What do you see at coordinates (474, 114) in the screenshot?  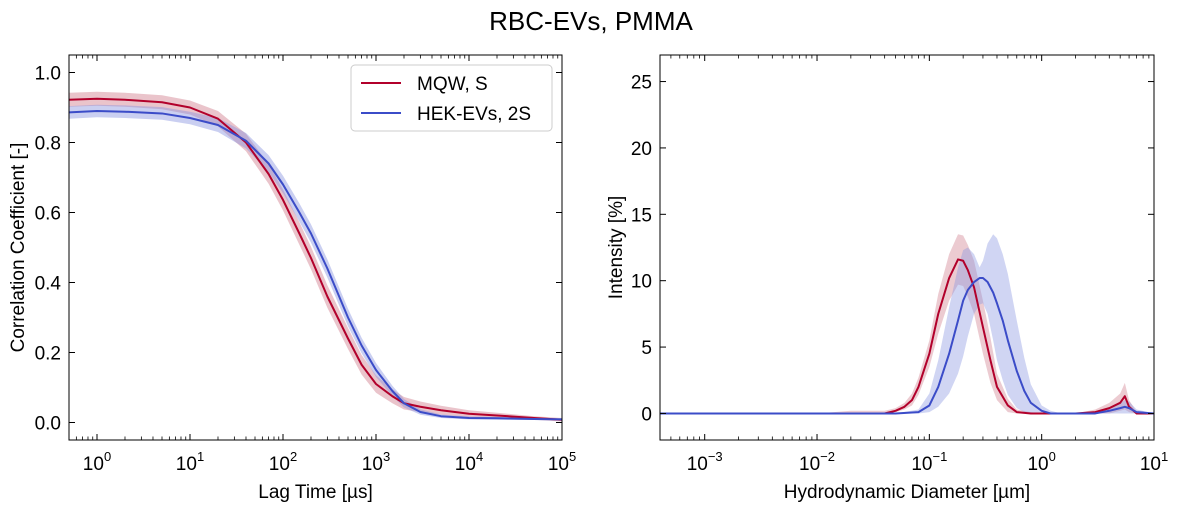 I see `legend-entry: HEK-EVs, 2S` at bounding box center [474, 114].